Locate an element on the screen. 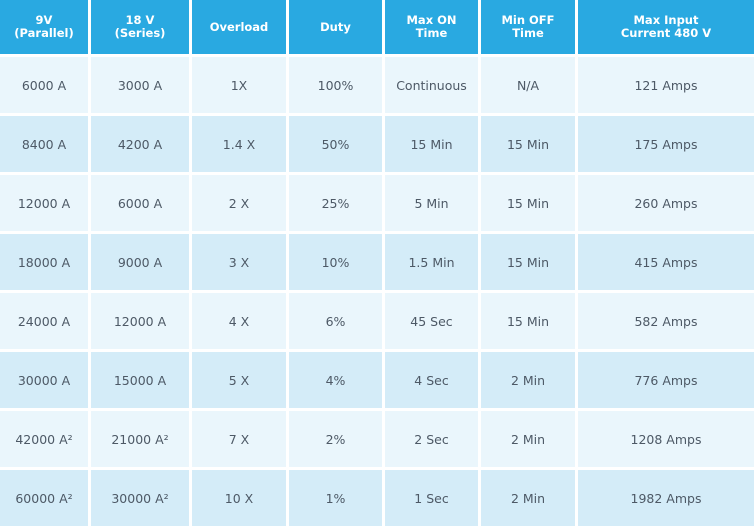 The width and height of the screenshot is (754, 531). table-cell: 9000 A is located at coordinates (140, 262).